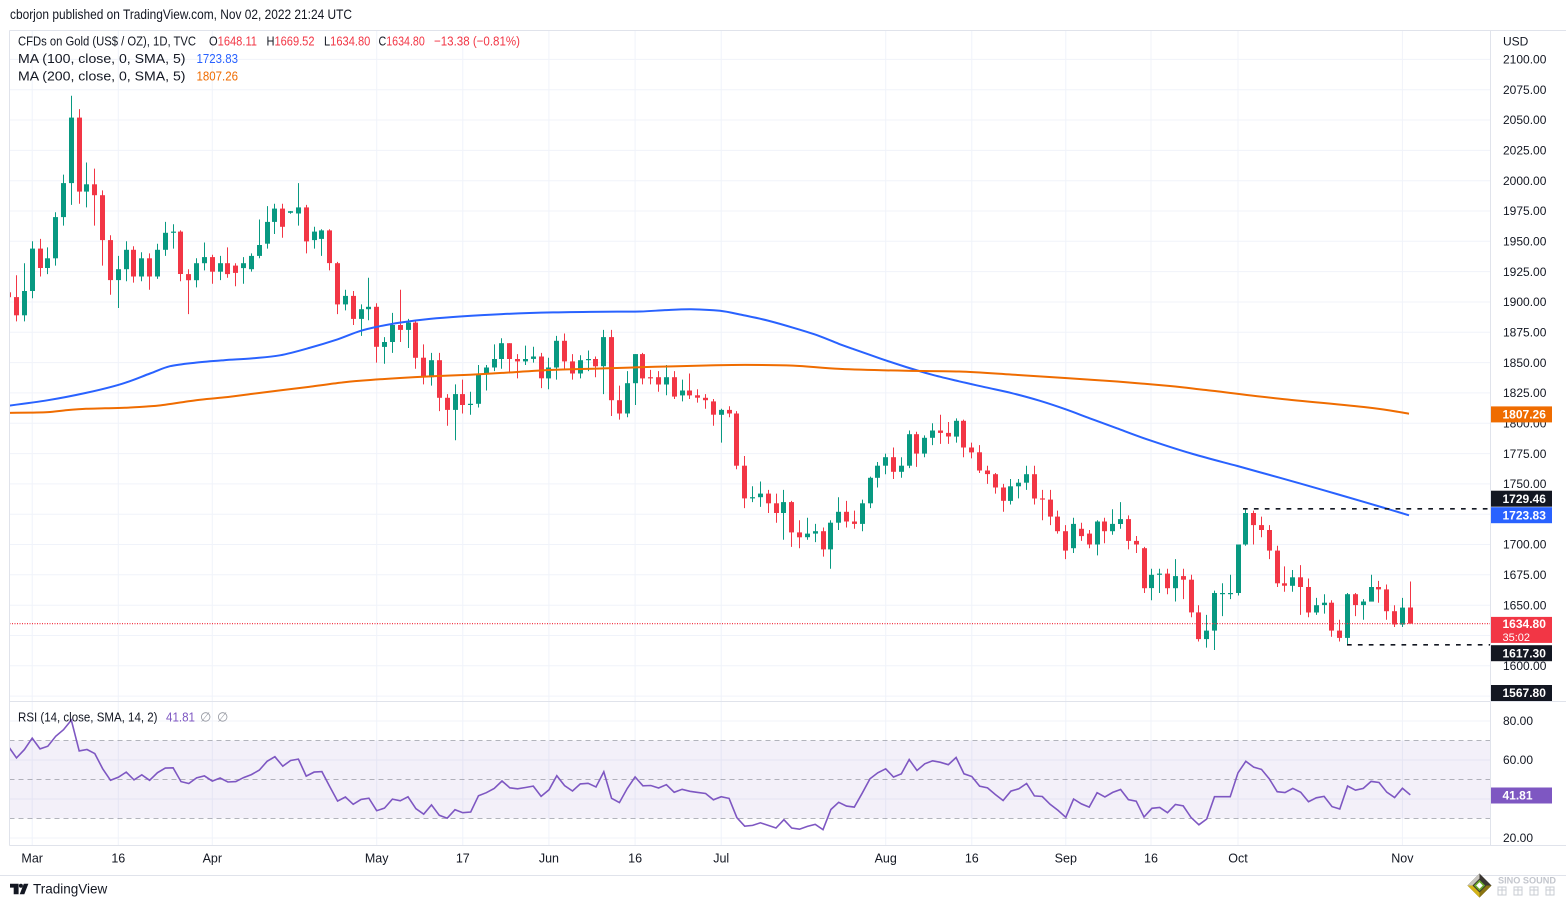 This screenshot has width=1566, height=907. What do you see at coordinates (70, 889) in the screenshot?
I see `svg-text: TradingView` at bounding box center [70, 889].